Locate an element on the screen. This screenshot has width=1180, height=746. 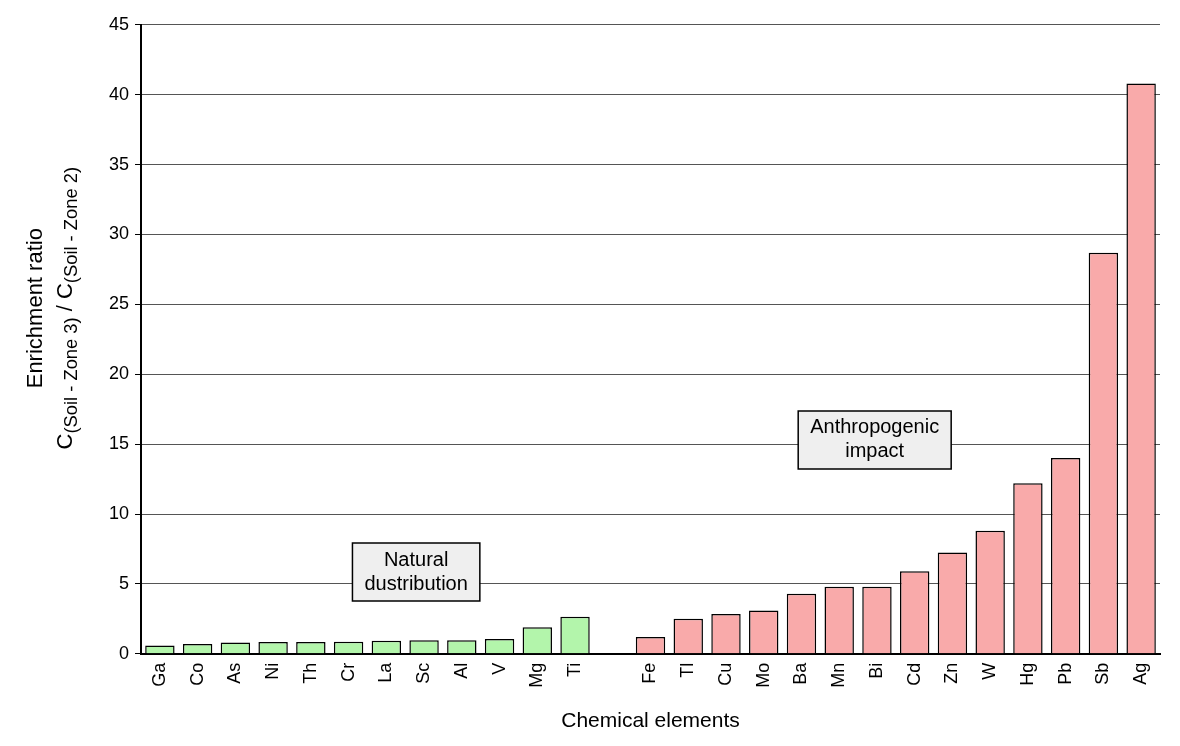
y-tick-label: 30 is located at coordinates (119, 233).